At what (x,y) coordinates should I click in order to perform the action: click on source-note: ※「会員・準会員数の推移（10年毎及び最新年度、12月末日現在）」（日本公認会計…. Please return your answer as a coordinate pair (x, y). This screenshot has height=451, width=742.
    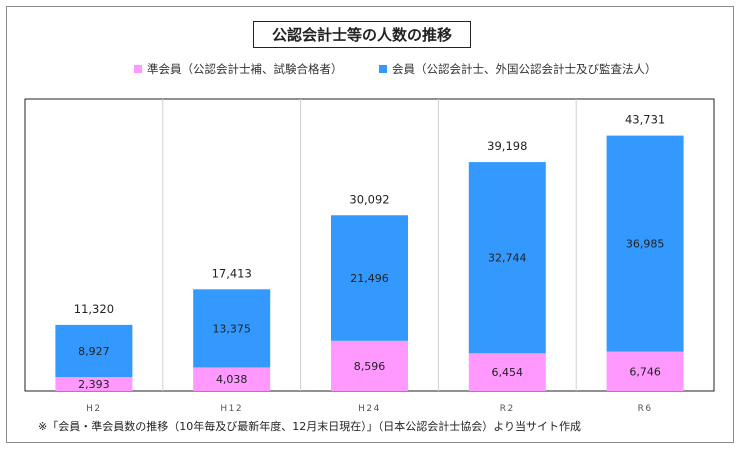
    Looking at the image, I should click on (309, 426).